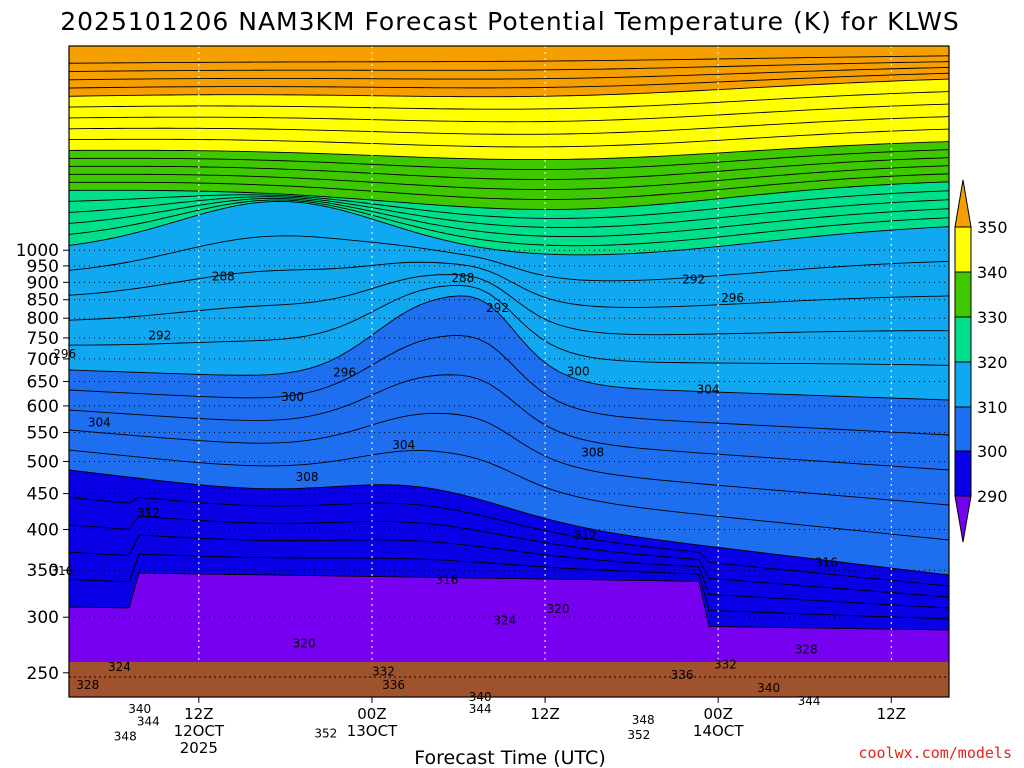 Image resolution: width=1024 pixels, height=768 pixels. What do you see at coordinates (43, 495) in the screenshot?
I see `y-tick-label: 450` at bounding box center [43, 495].